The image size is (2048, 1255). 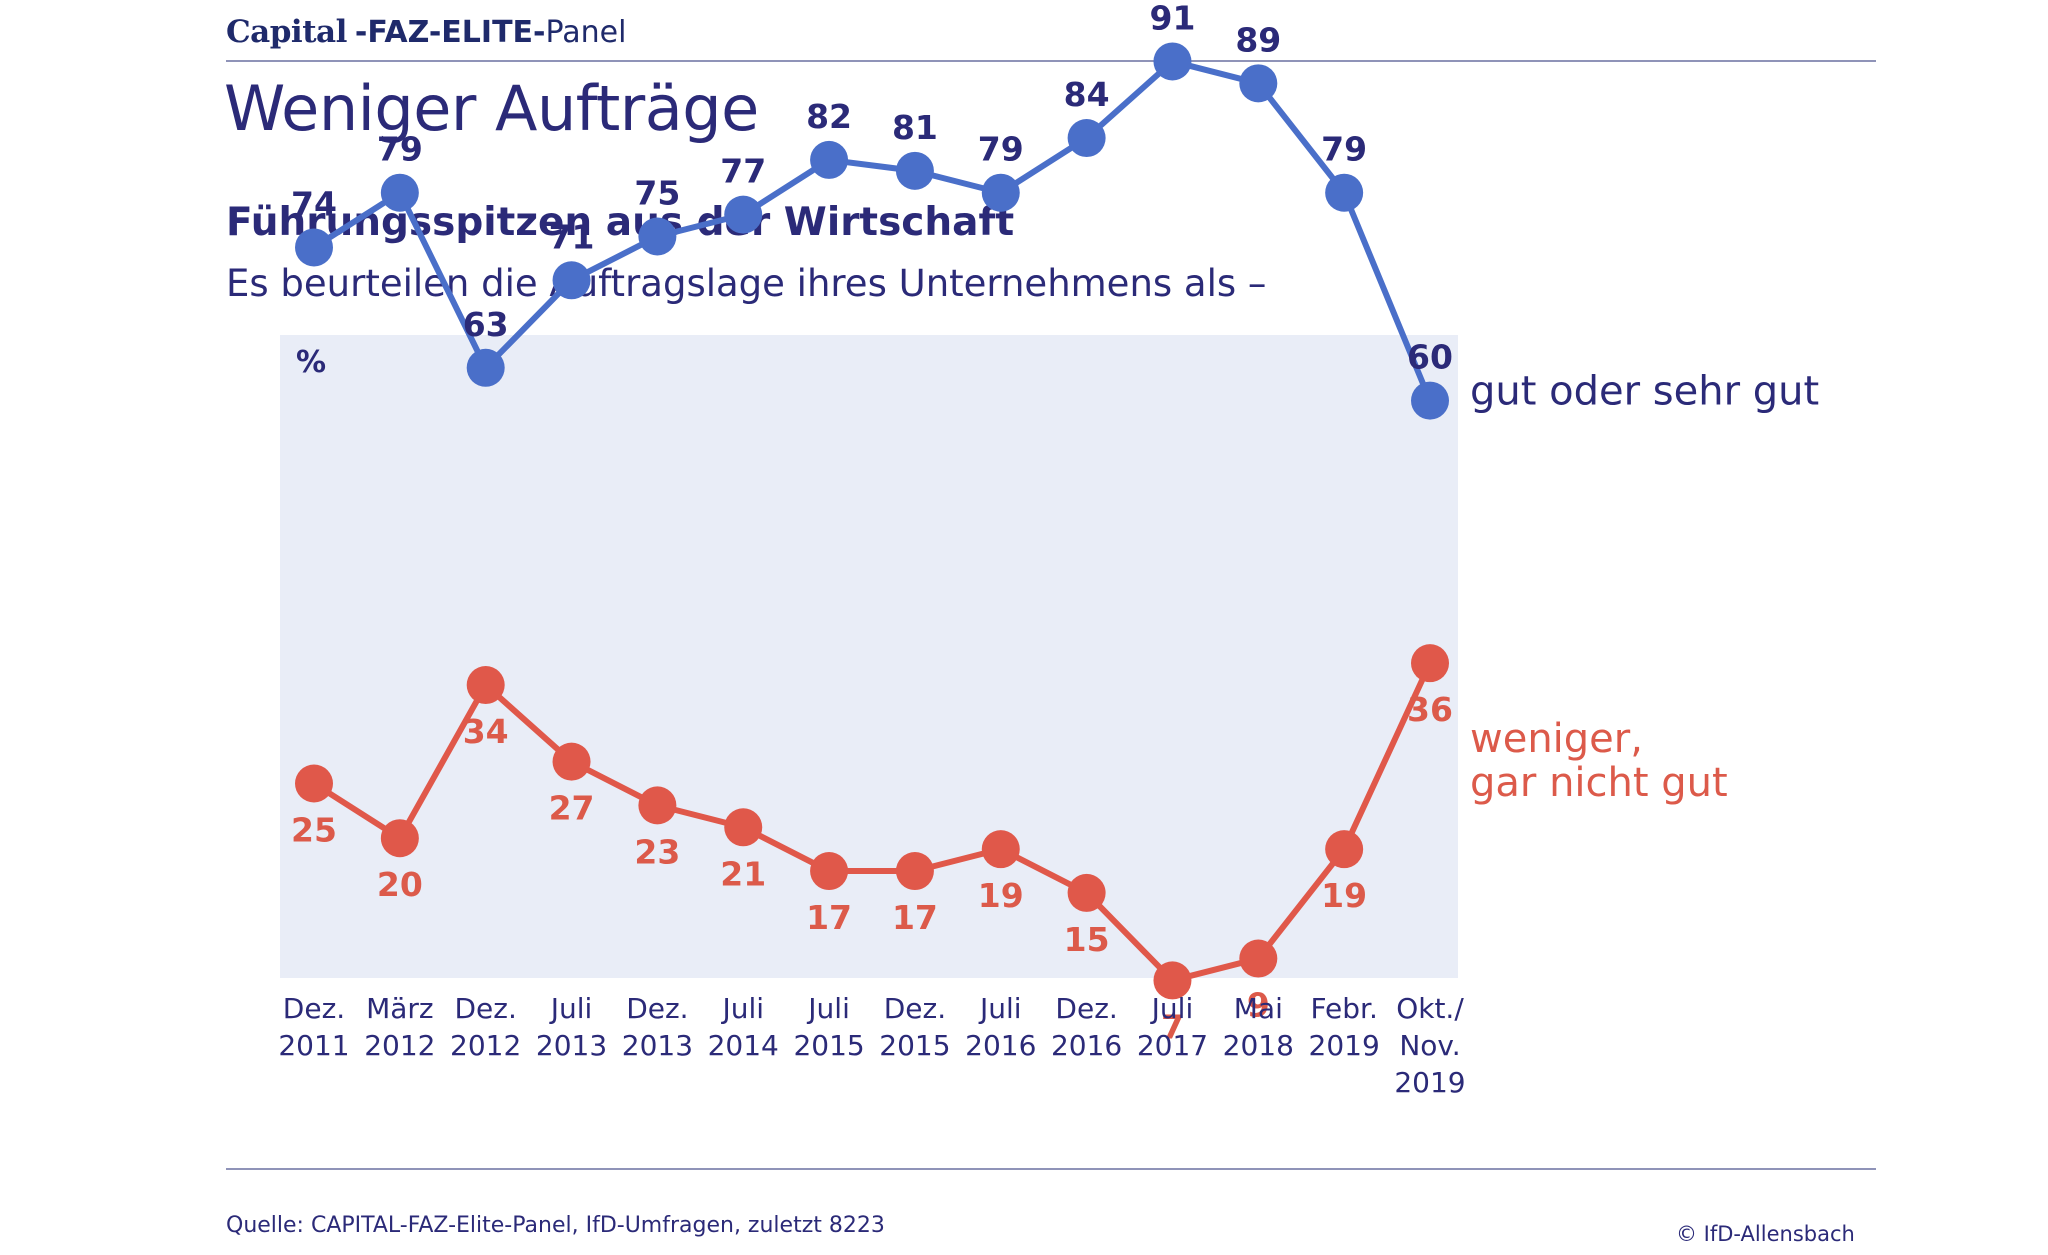 What do you see at coordinates (657, 851) in the screenshot?
I see `data-label-bad: 23` at bounding box center [657, 851].